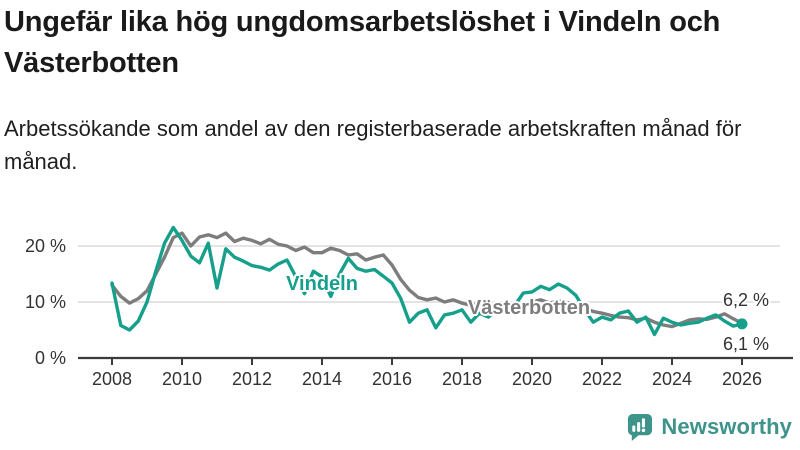 The width and height of the screenshot is (800, 450). I want to click on x-tick-label: 2018, so click(462, 379).